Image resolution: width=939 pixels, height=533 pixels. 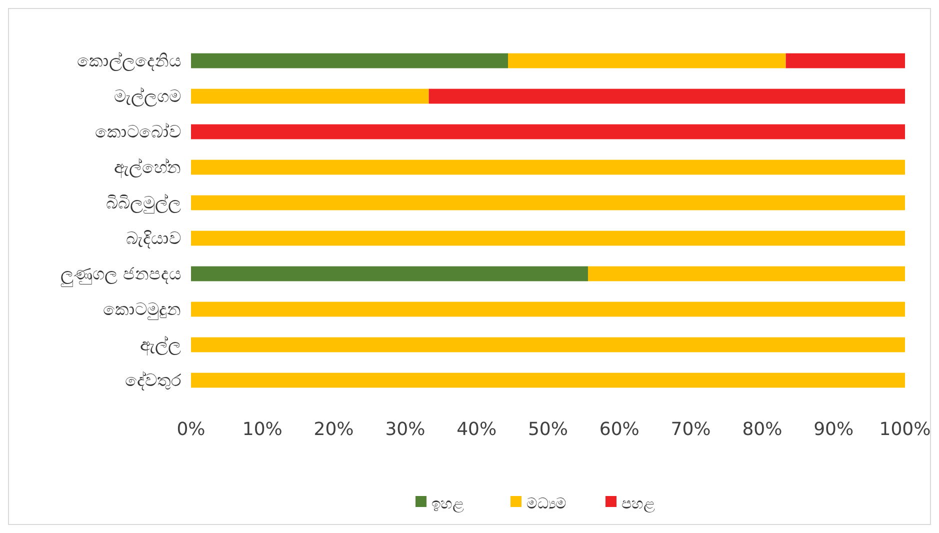 I want to click on x-tick-label: 0%, so click(x=191, y=429).